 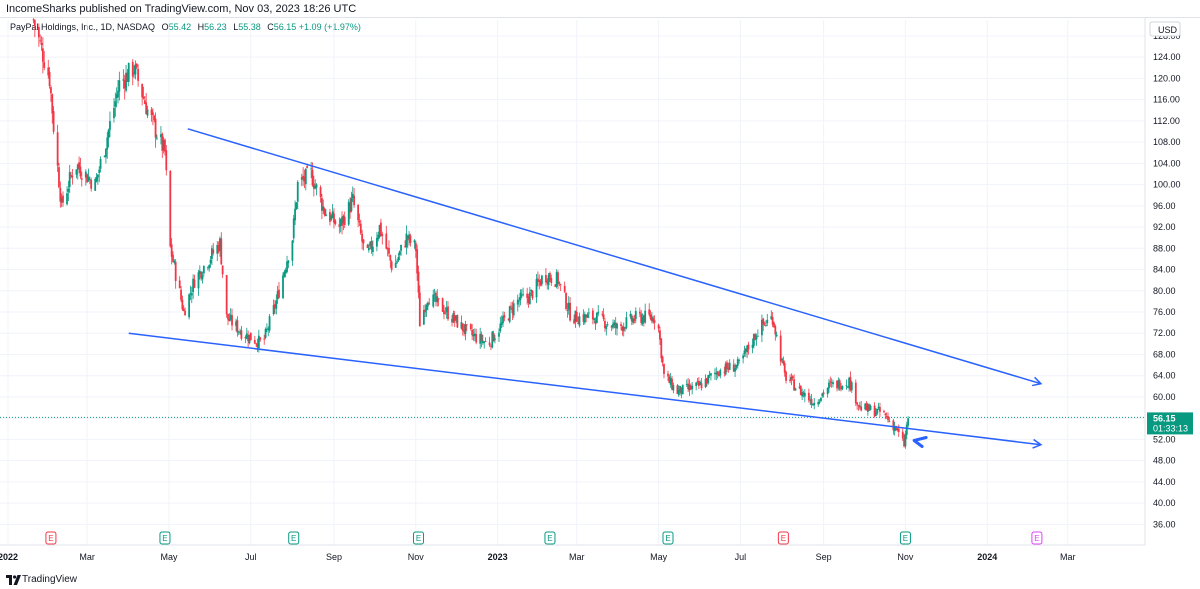 I want to click on time-tick-label: Mar, so click(x=577, y=557).